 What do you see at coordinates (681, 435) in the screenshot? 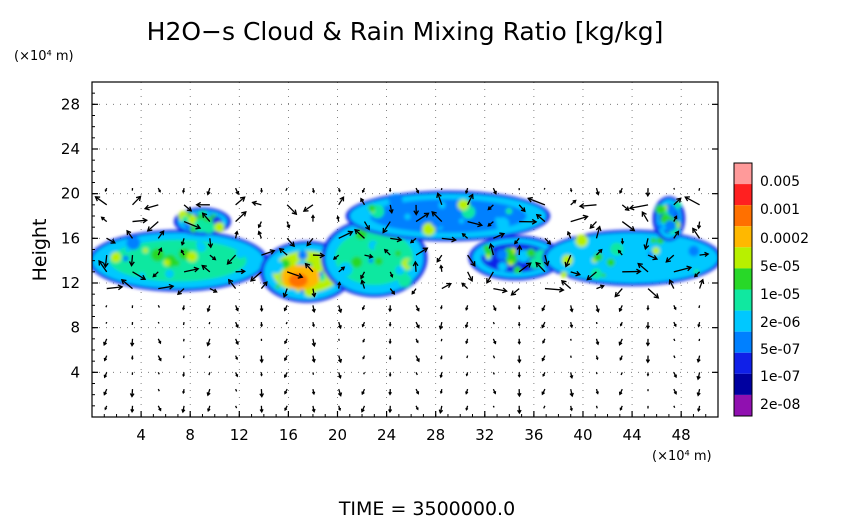
I see `x-tick-label: 48` at bounding box center [681, 435].